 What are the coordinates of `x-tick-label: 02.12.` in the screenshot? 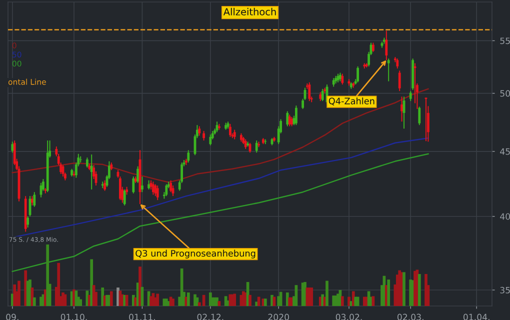 It's located at (210, 317).